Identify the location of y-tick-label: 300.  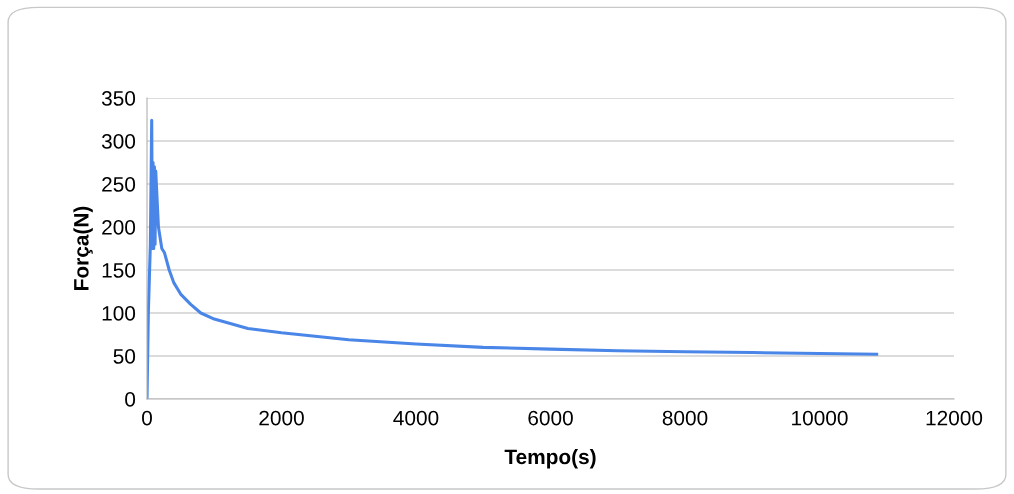
(118, 141).